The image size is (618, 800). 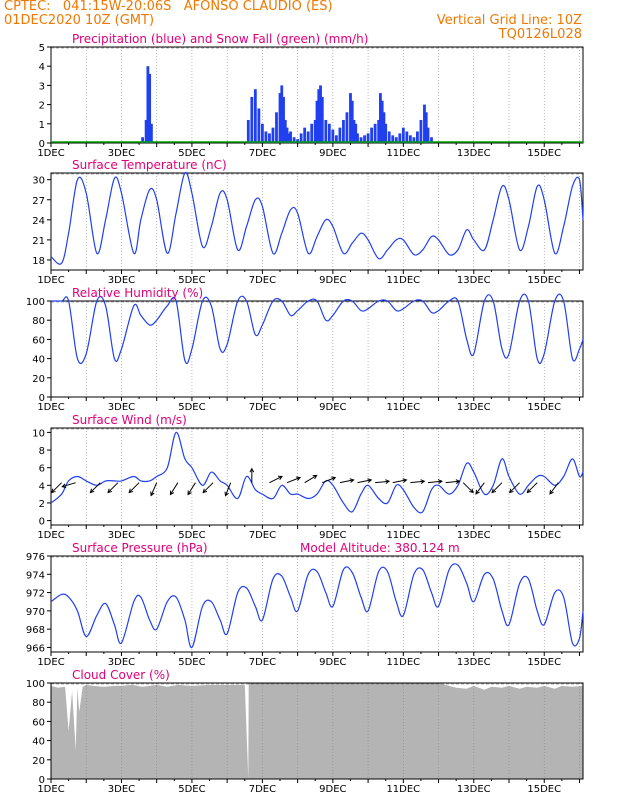 I want to click on temp-x-tick-label: 7DEC, so click(x=262, y=280).